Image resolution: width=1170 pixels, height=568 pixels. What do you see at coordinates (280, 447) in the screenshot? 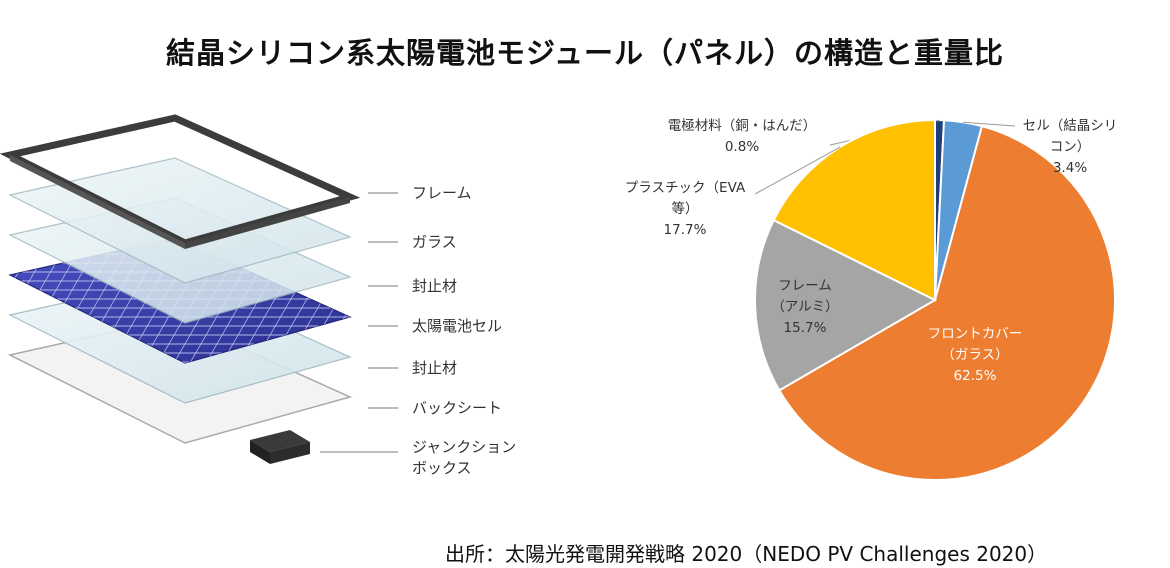
I see `junction-box-icon` at bounding box center [280, 447].